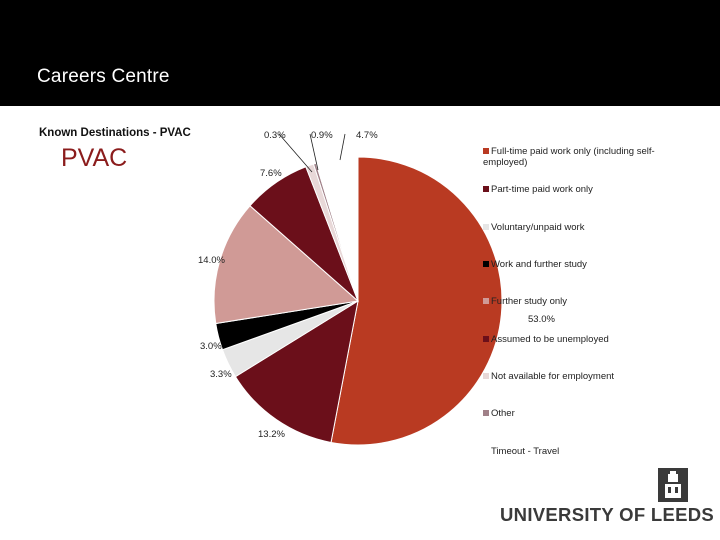 This screenshot has width=720, height=540. What do you see at coordinates (503, 413) in the screenshot?
I see `legend-label: Other` at bounding box center [503, 413].